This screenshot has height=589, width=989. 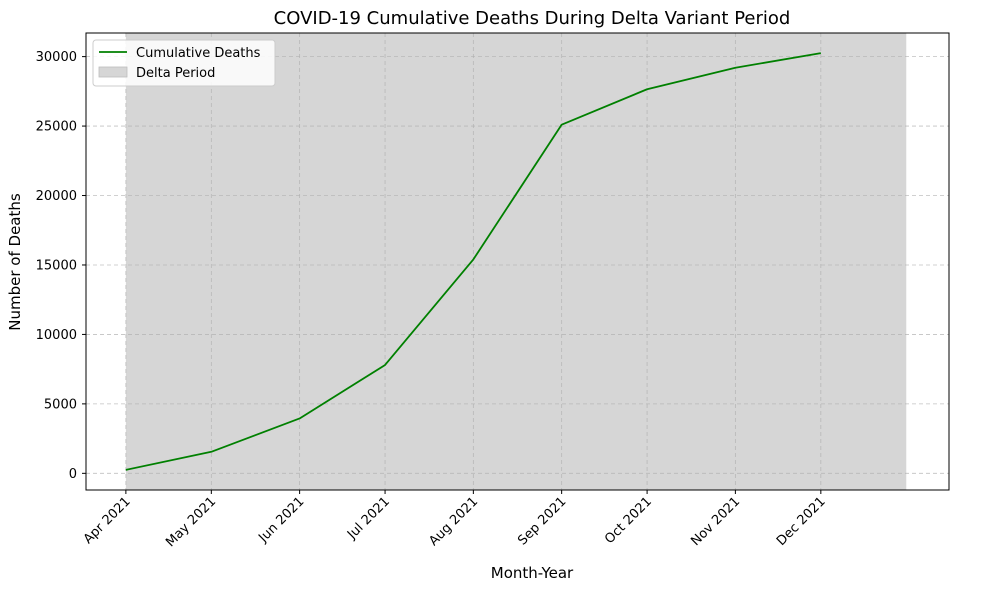 I want to click on y-tick-label: 0, so click(x=73, y=474).